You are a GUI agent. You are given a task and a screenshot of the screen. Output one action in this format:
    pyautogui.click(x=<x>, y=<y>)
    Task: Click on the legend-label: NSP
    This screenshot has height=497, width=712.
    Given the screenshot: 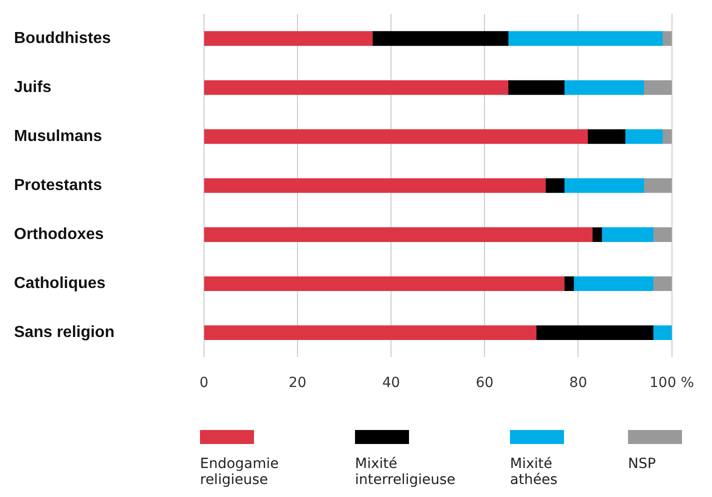 What is the action you would take?
    pyautogui.click(x=642, y=464)
    